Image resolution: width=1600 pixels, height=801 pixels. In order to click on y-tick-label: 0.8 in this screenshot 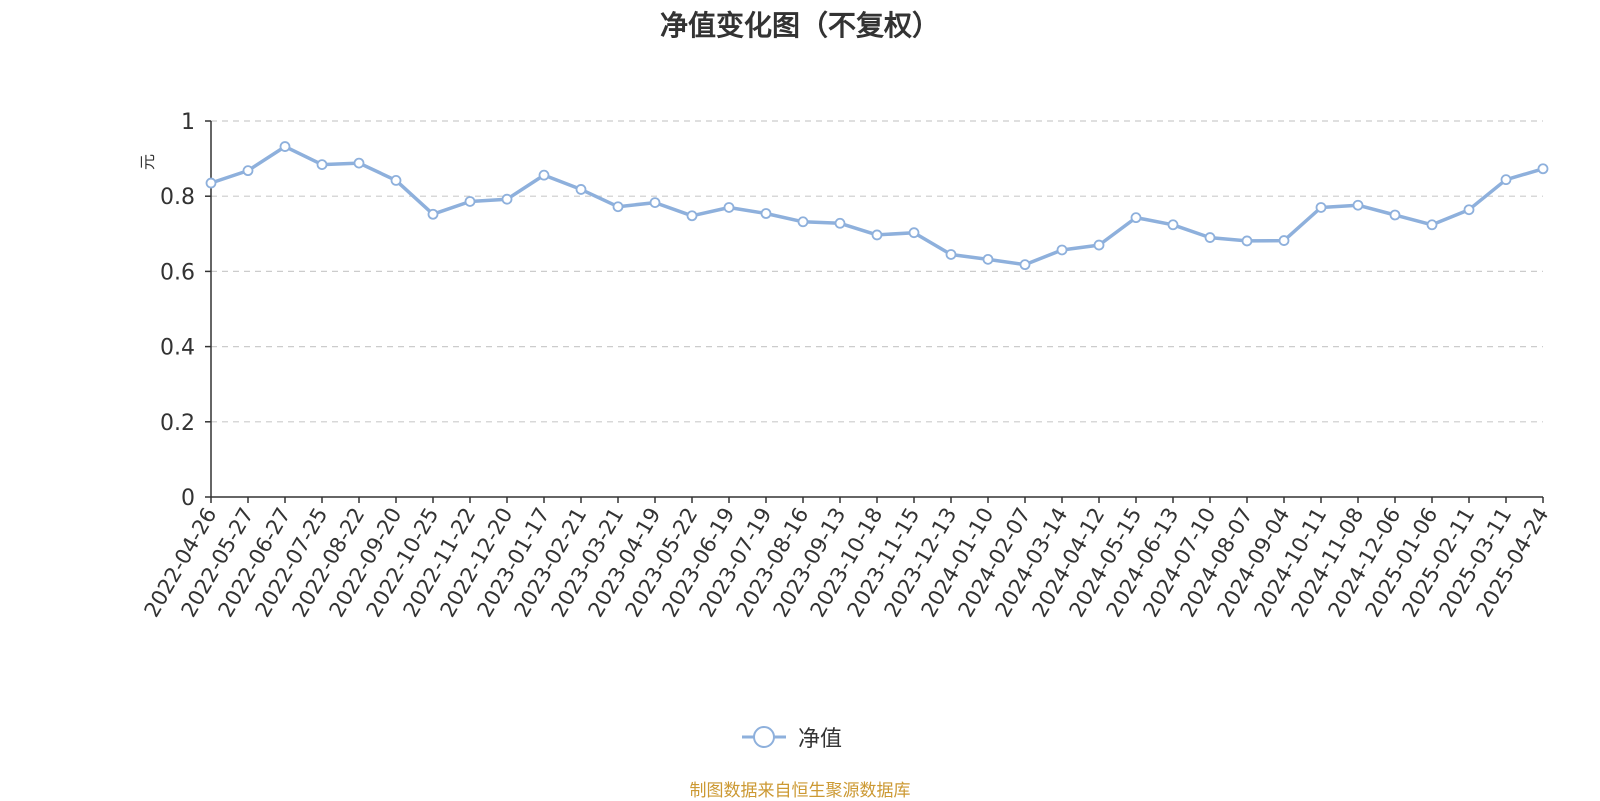, I will do `click(177, 197)`.